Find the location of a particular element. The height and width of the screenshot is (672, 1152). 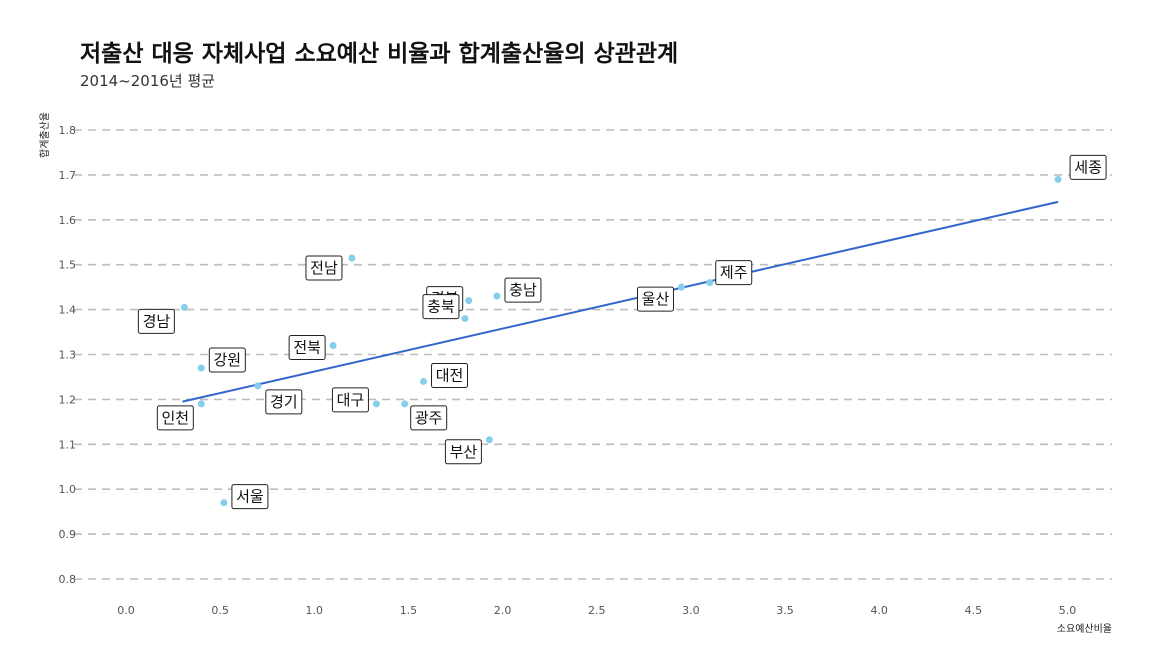

point-label: 강원 is located at coordinates (227, 360).